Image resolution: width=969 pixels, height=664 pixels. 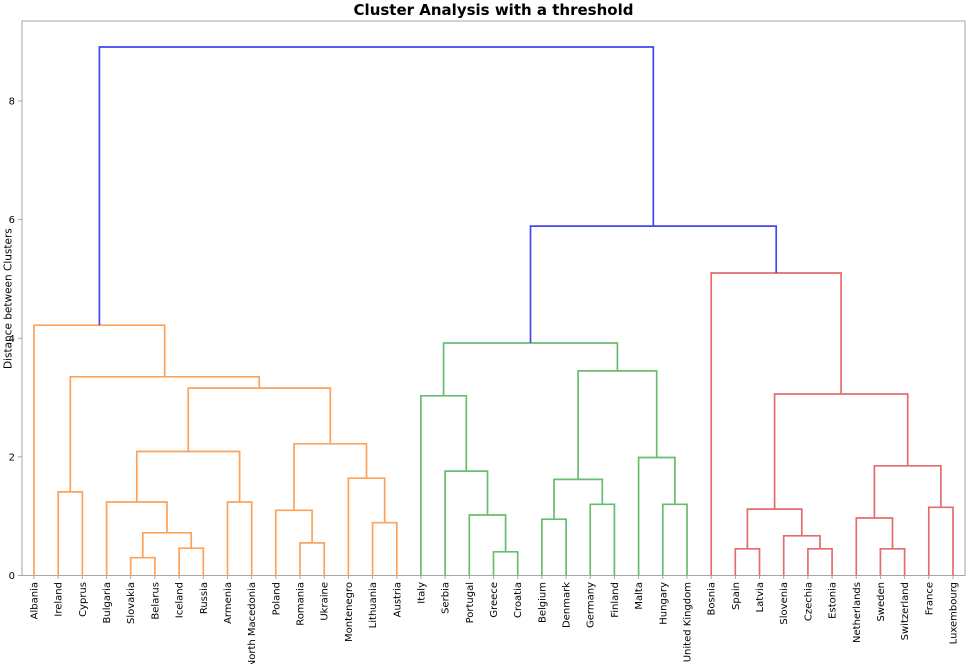 What do you see at coordinates (929, 598) in the screenshot?
I see `leaf-label: France` at bounding box center [929, 598].